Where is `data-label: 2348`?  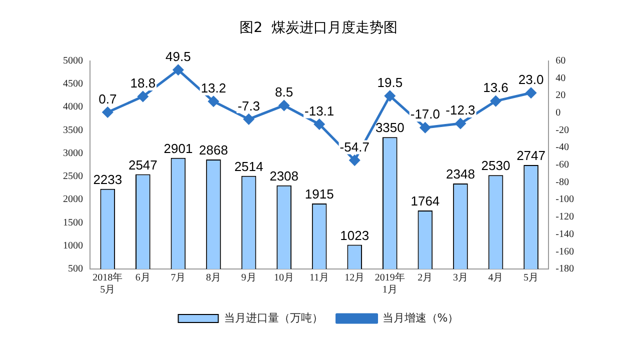 data-label: 2348 is located at coordinates (460, 174).